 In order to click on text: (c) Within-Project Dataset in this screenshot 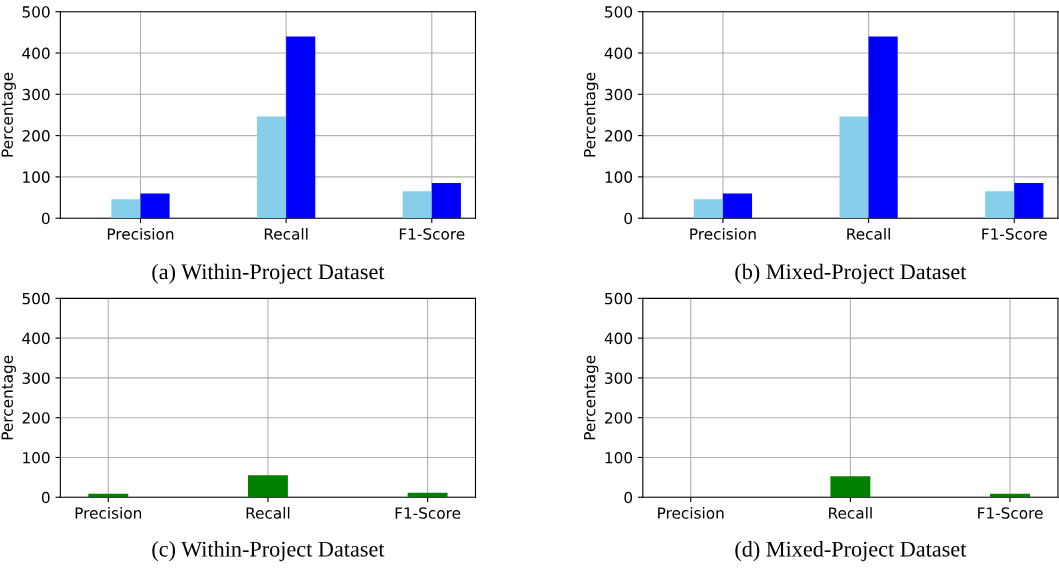, I will do `click(268, 551)`.